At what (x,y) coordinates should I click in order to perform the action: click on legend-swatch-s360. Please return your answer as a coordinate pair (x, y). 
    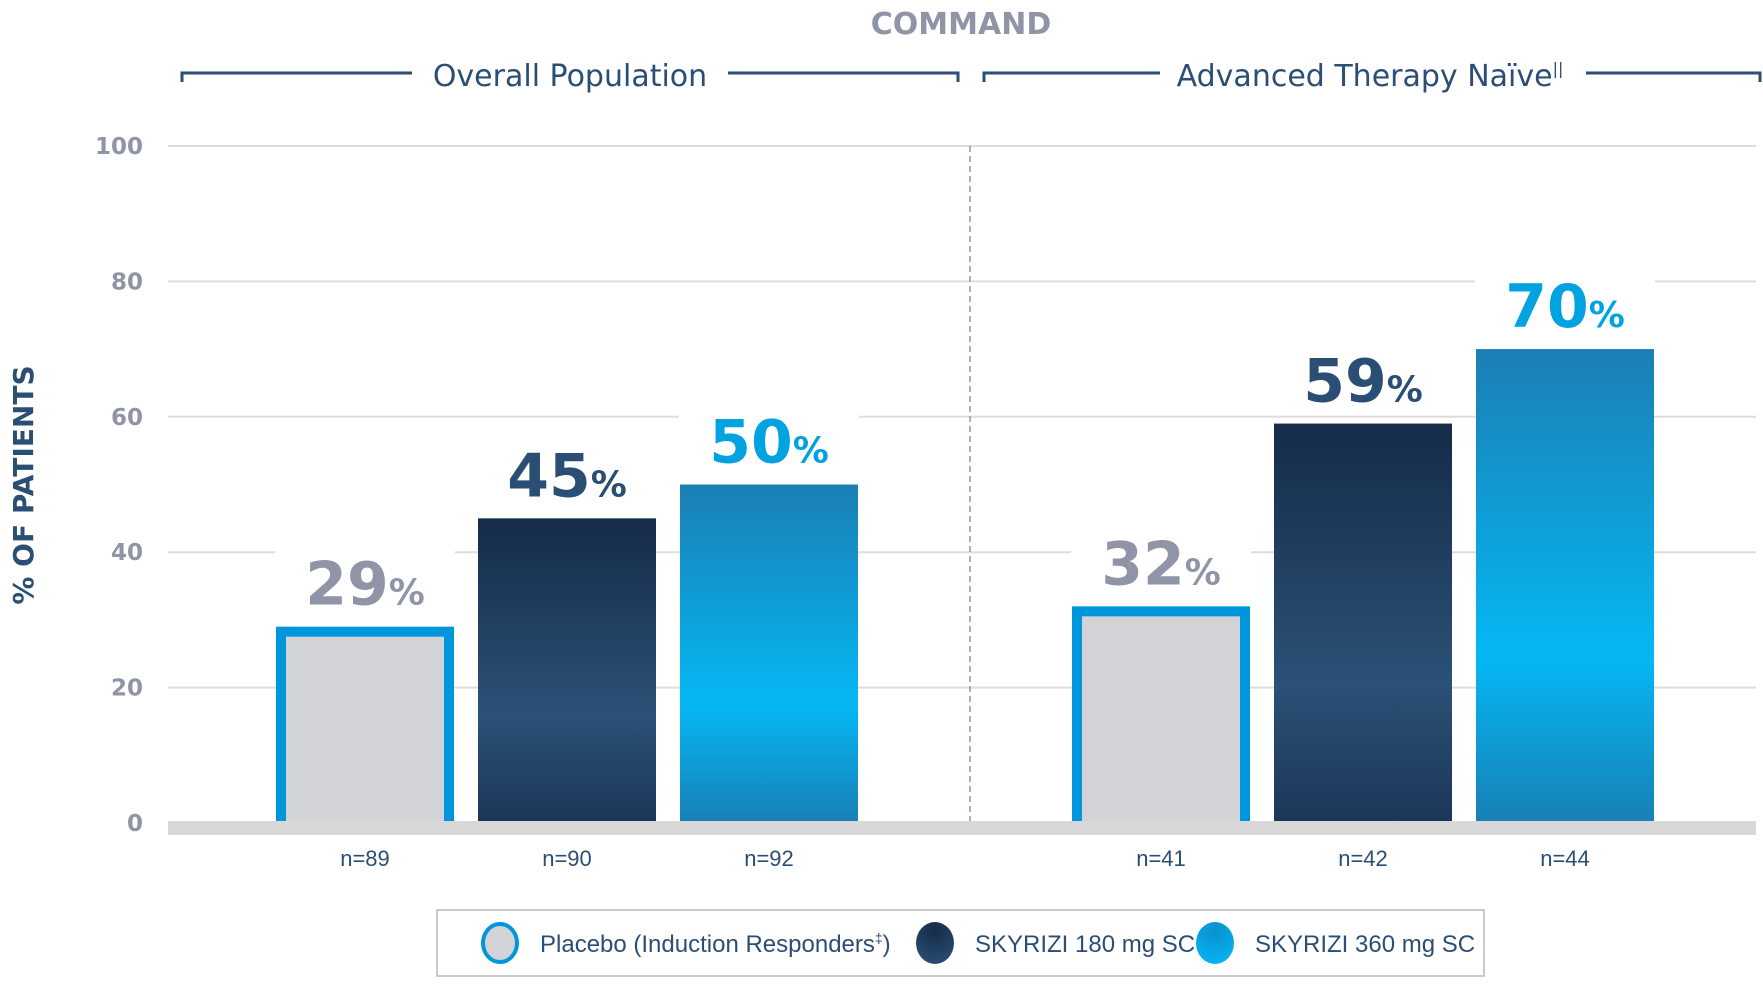
    Looking at the image, I should click on (1215, 943).